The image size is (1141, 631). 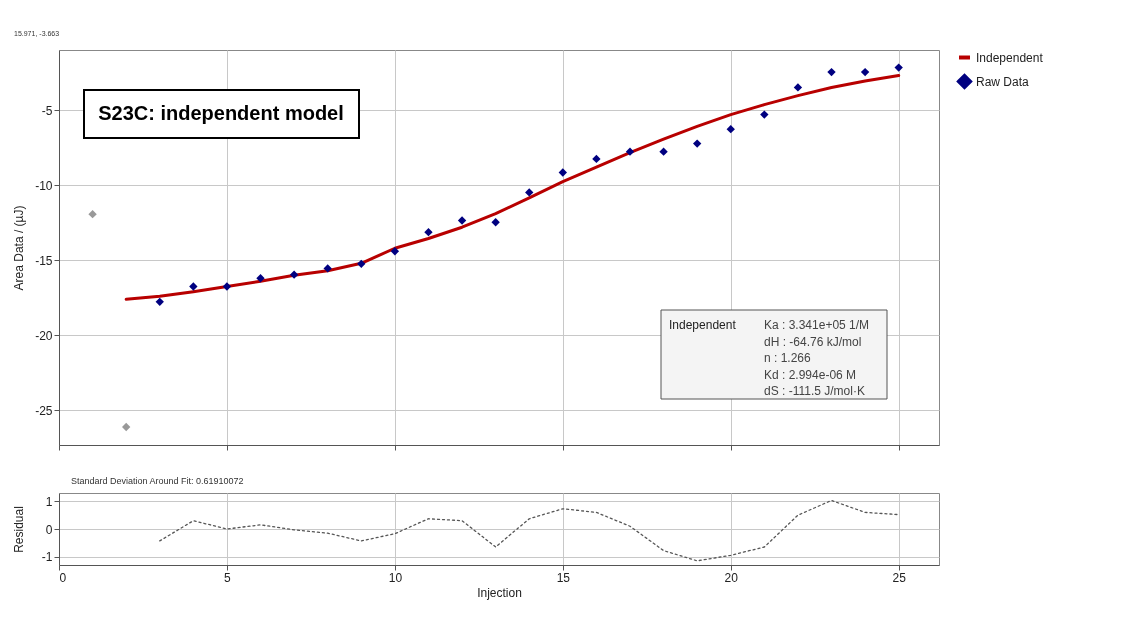 What do you see at coordinates (499, 592) in the screenshot?
I see `x-axis-title: Injection` at bounding box center [499, 592].